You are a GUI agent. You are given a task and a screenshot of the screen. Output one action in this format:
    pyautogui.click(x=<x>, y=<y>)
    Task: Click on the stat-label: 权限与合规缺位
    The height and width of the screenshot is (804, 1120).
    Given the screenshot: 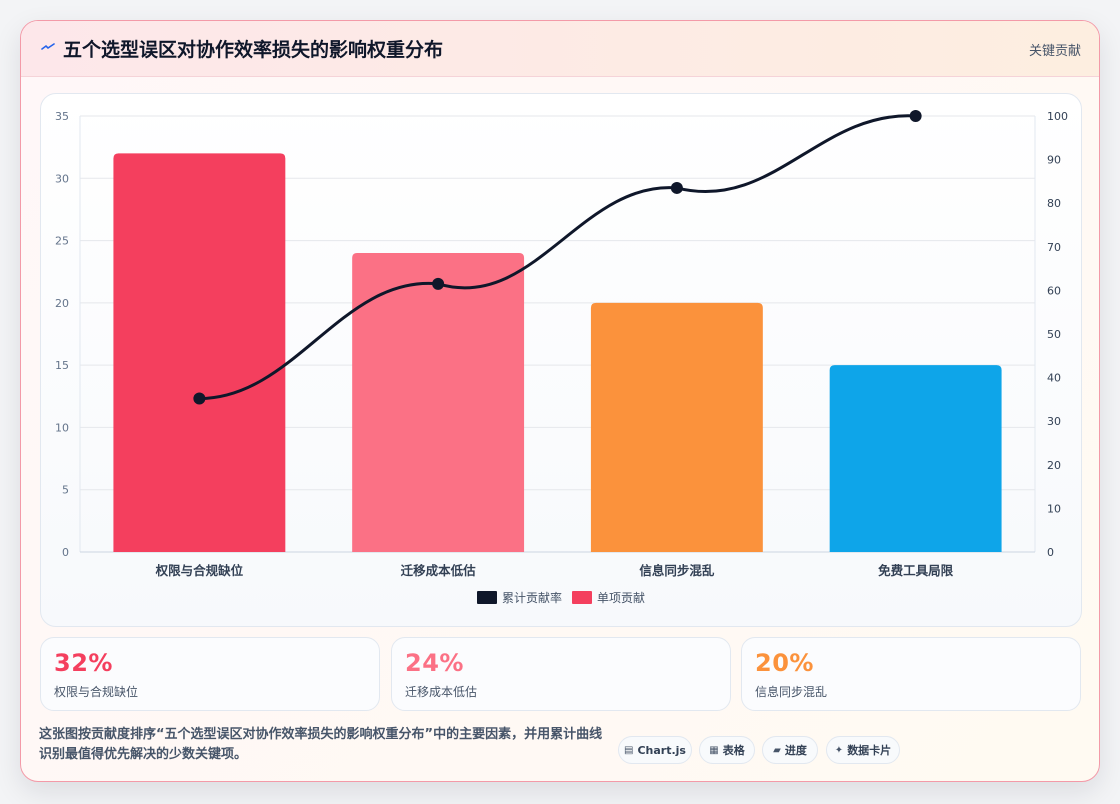 What is the action you would take?
    pyautogui.click(x=96, y=692)
    